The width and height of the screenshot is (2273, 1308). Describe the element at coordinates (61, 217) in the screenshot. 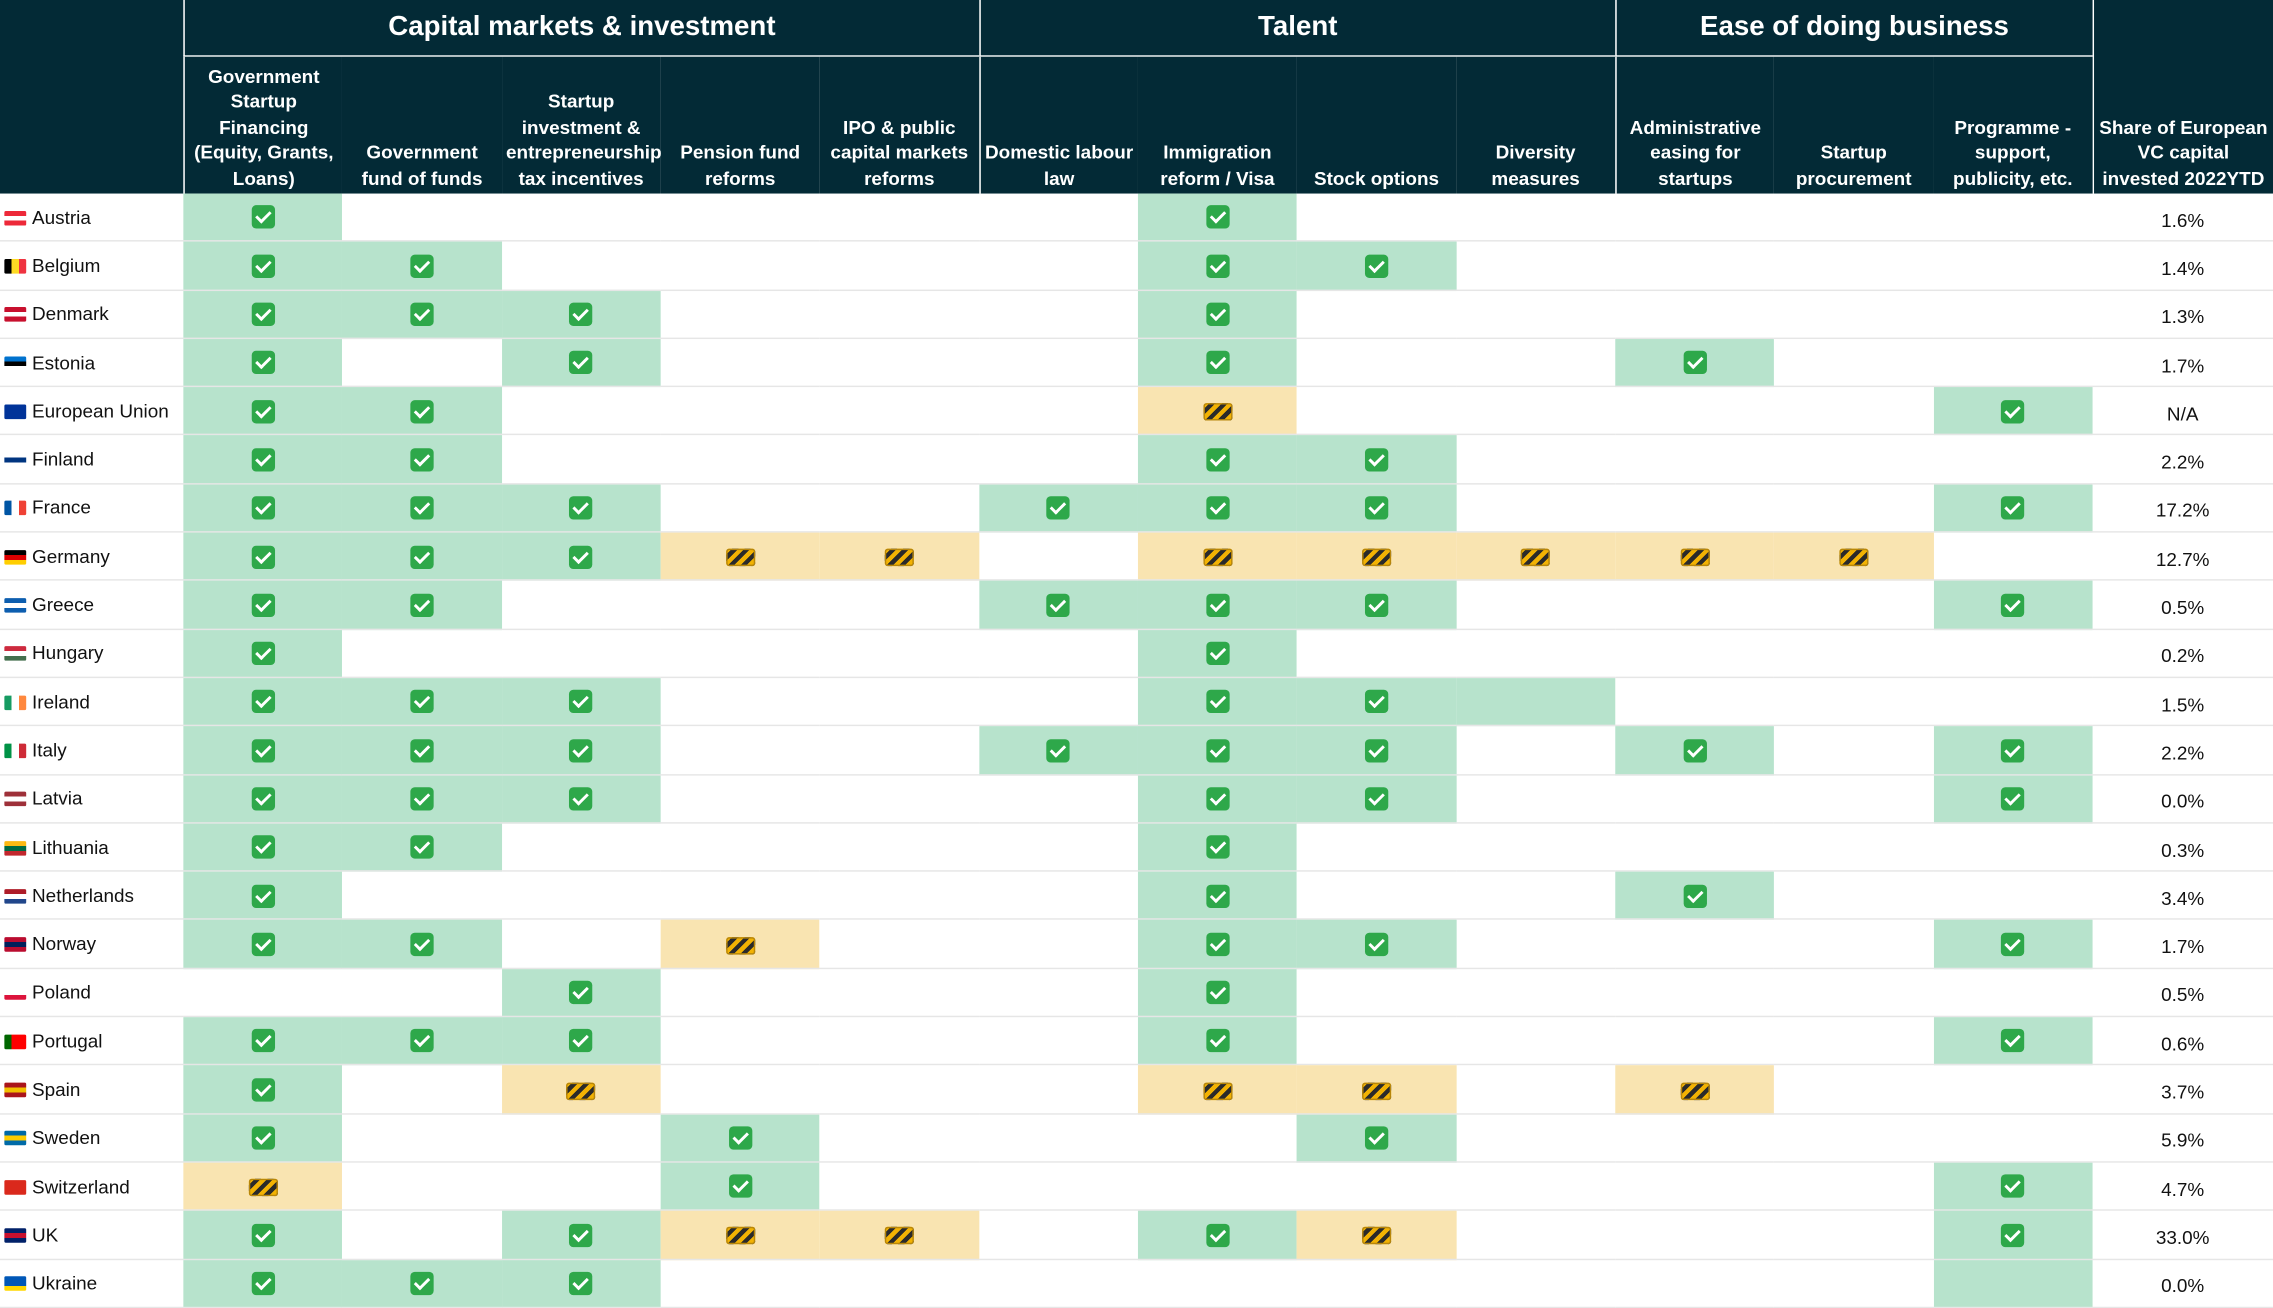

I see `country-name: Austria` at that location.